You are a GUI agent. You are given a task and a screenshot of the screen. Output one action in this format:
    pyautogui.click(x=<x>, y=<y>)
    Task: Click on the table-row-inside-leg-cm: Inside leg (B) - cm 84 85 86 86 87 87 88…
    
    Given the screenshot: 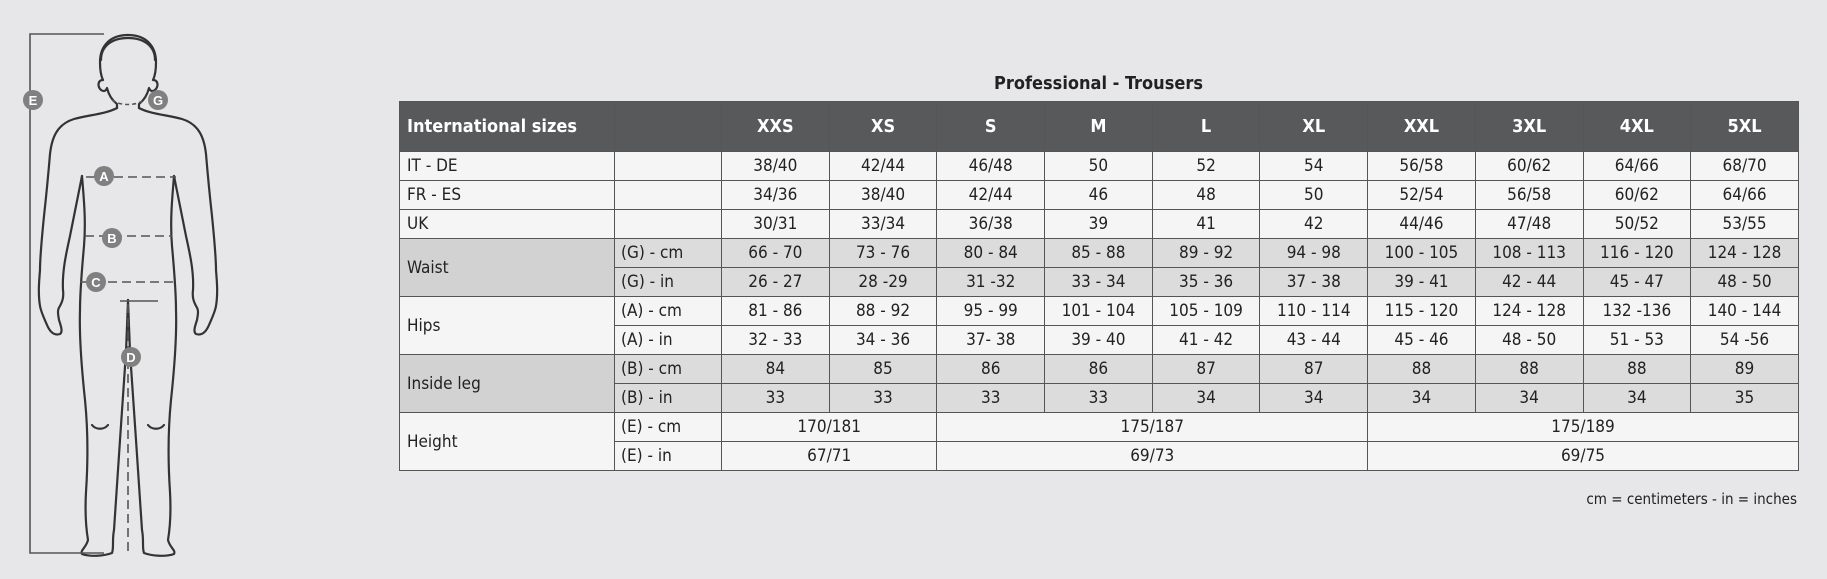 What is the action you would take?
    pyautogui.click(x=1099, y=383)
    